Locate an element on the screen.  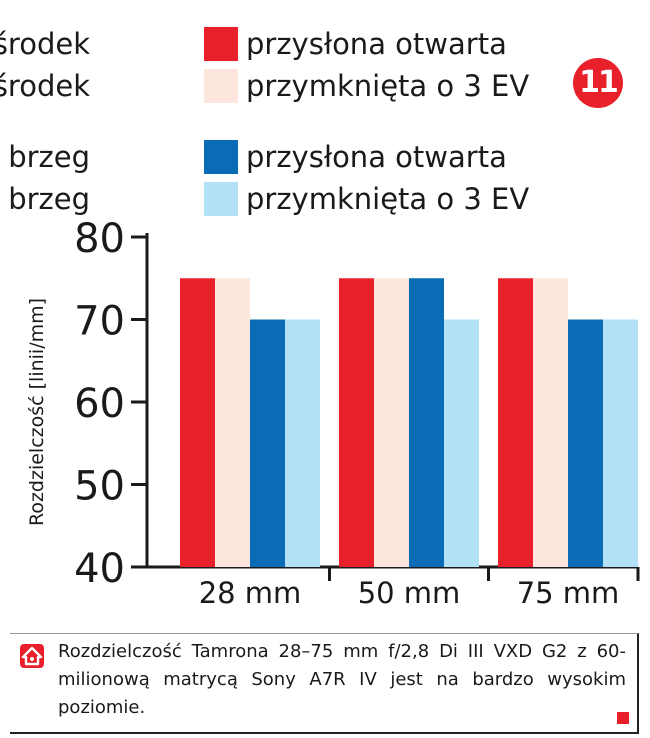
y-tick-label: 50 is located at coordinates (99, 487).